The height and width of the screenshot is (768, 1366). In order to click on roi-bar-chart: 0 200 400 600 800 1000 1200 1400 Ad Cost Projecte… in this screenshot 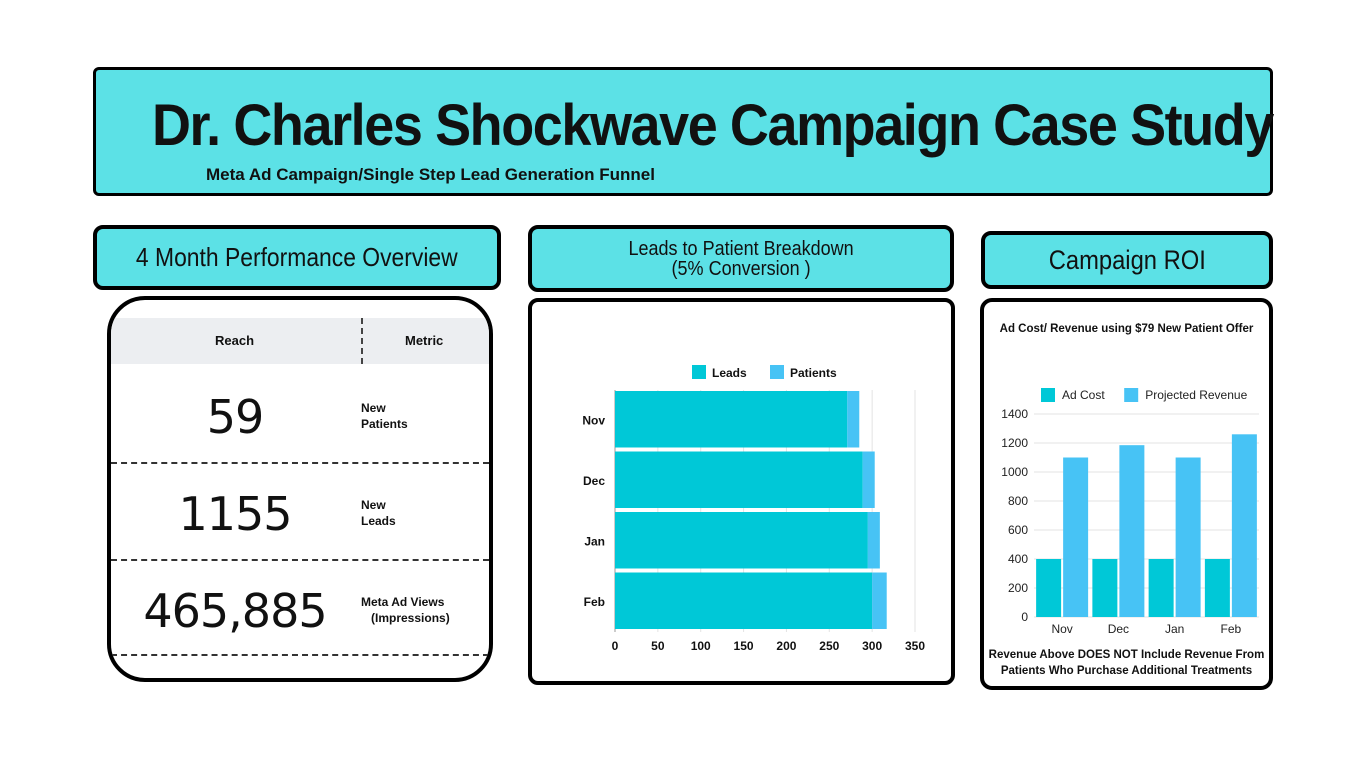, I will do `click(1130, 512)`.